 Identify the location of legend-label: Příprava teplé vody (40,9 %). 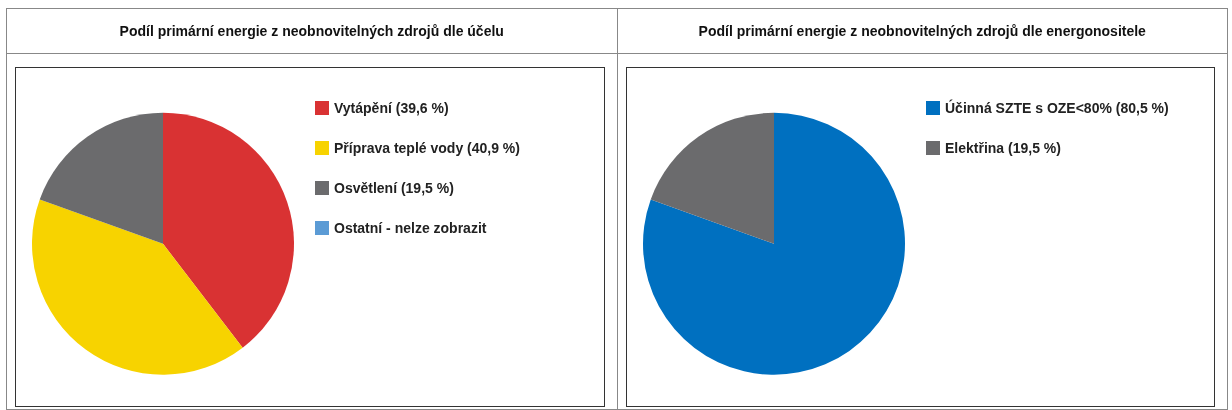
(427, 148).